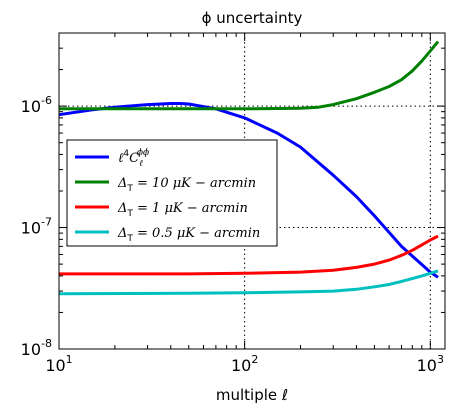 This screenshot has width=464, height=415. What do you see at coordinates (36, 227) in the screenshot?
I see `y-tick-label: 10⁻⁷` at bounding box center [36, 227].